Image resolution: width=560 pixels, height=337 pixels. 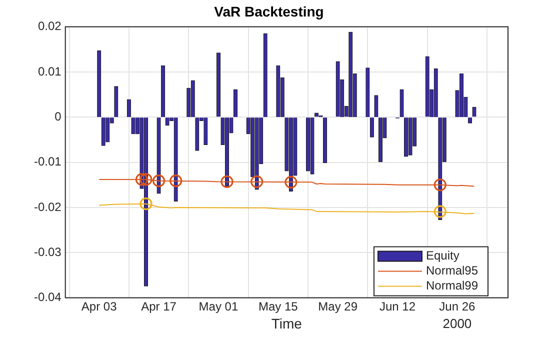 I want to click on y-tick-label: 0, so click(x=58, y=116).